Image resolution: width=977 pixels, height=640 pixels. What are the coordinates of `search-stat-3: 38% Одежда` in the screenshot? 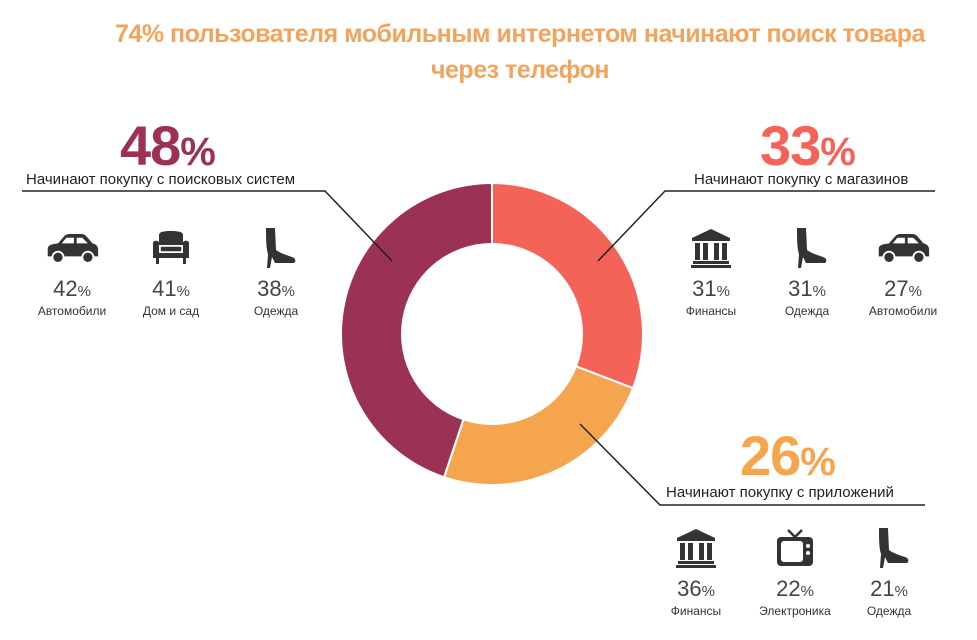 It's located at (276, 273).